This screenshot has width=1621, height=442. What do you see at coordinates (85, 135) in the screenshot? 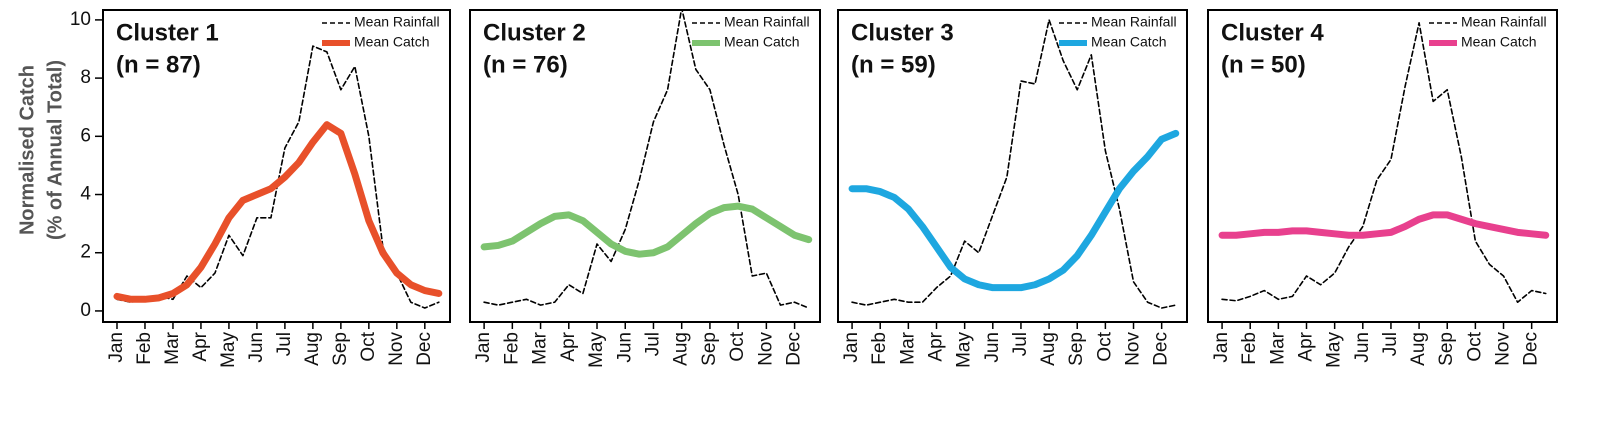
I see `y-tick-label: 6` at bounding box center [85, 135].